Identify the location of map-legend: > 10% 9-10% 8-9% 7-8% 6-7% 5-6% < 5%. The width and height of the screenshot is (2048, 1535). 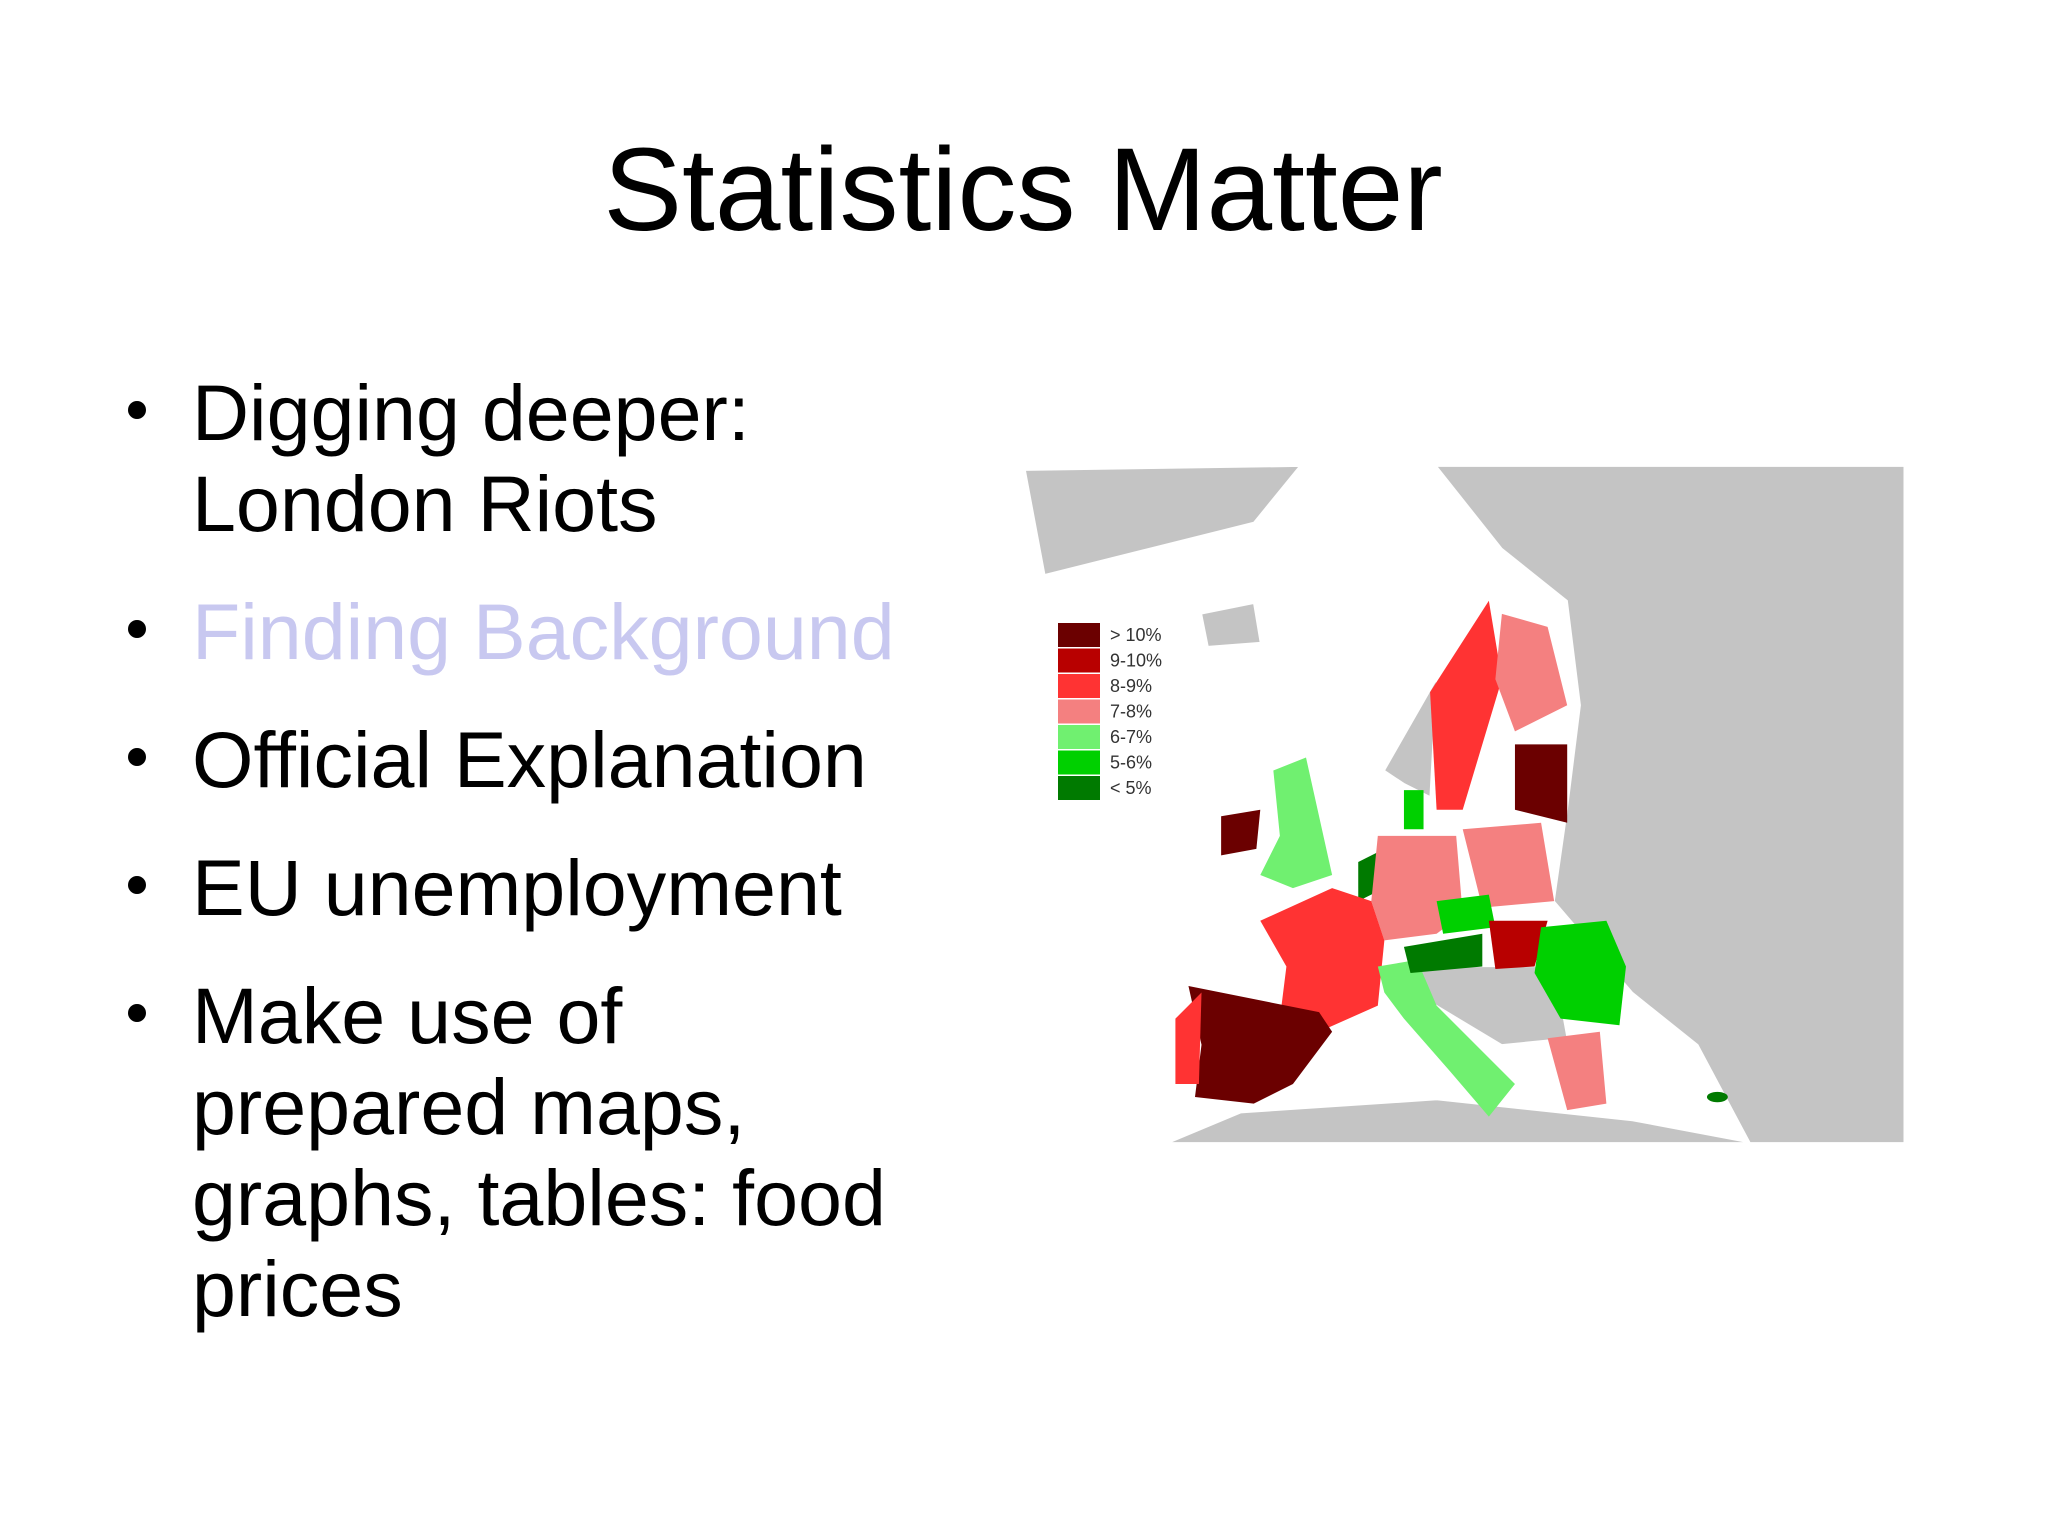
(1110, 711).